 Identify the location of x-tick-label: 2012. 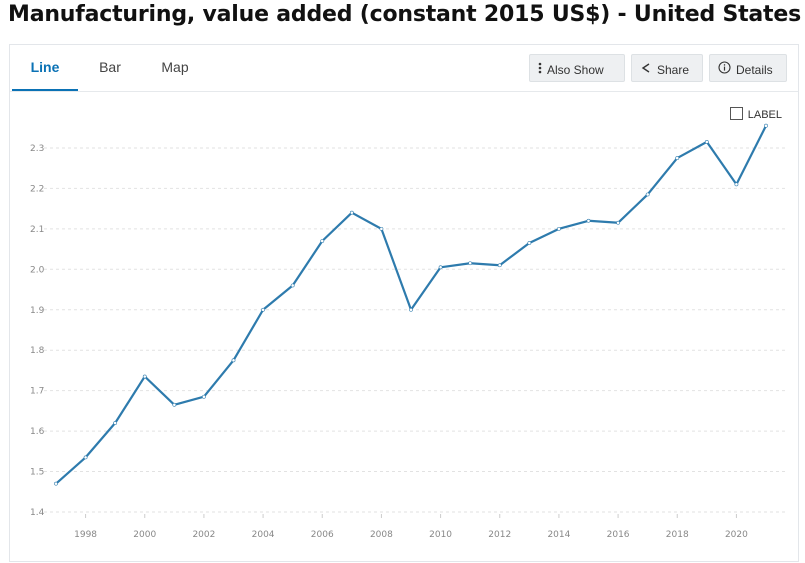
(499, 535).